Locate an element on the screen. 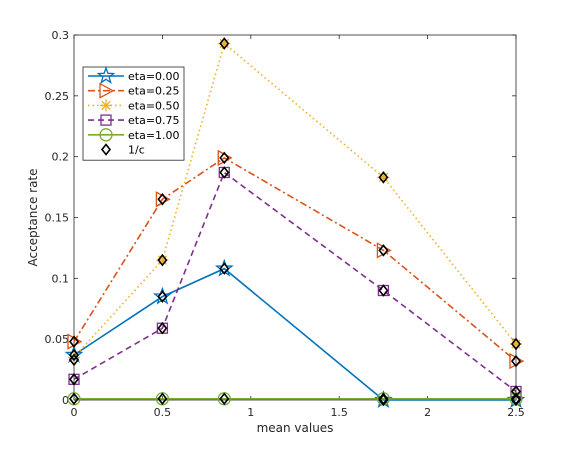  legend-item: eta=0.25 is located at coordinates (134, 90).